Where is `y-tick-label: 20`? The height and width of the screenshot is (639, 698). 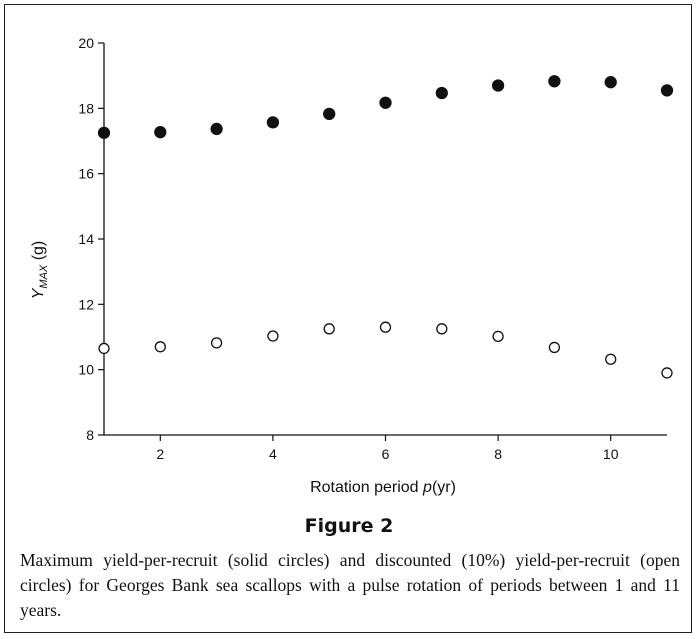
y-tick-label: 20 is located at coordinates (86, 43).